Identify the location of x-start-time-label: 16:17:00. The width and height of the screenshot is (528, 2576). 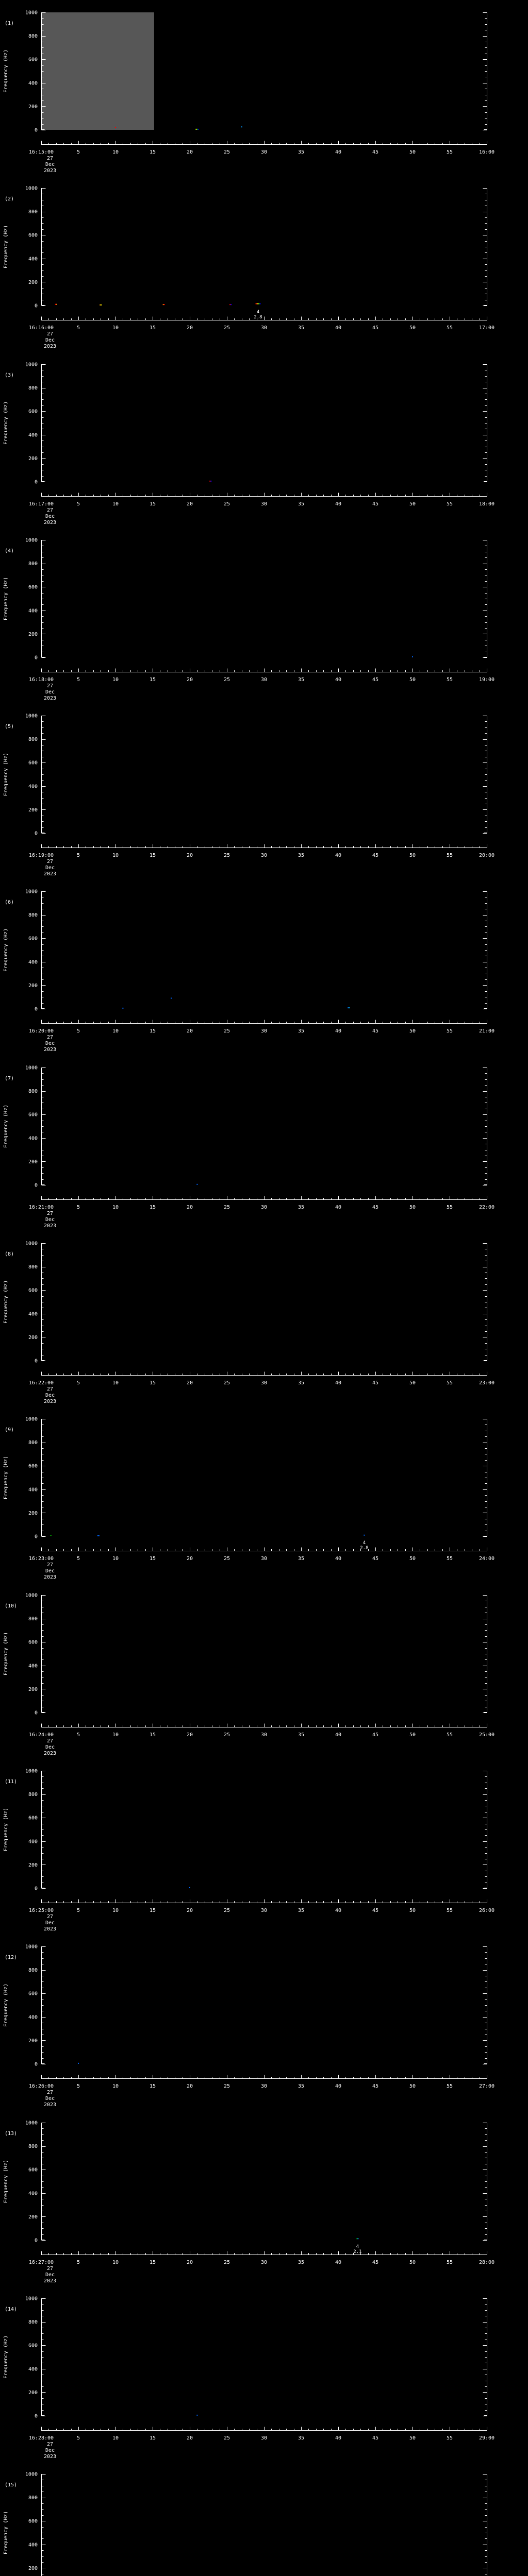
(41, 504).